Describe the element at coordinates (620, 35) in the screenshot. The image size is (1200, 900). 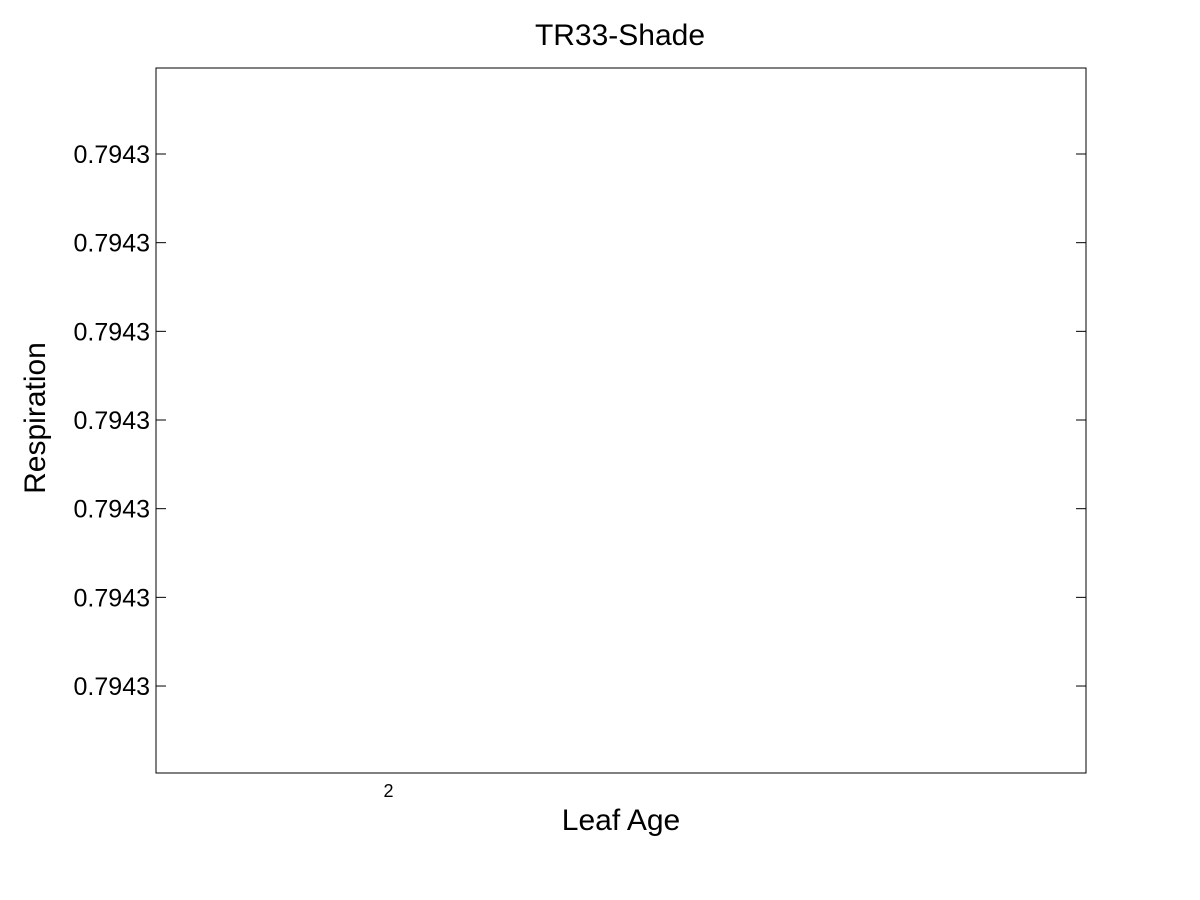
I see `chart-title: TR33-Shade` at that location.